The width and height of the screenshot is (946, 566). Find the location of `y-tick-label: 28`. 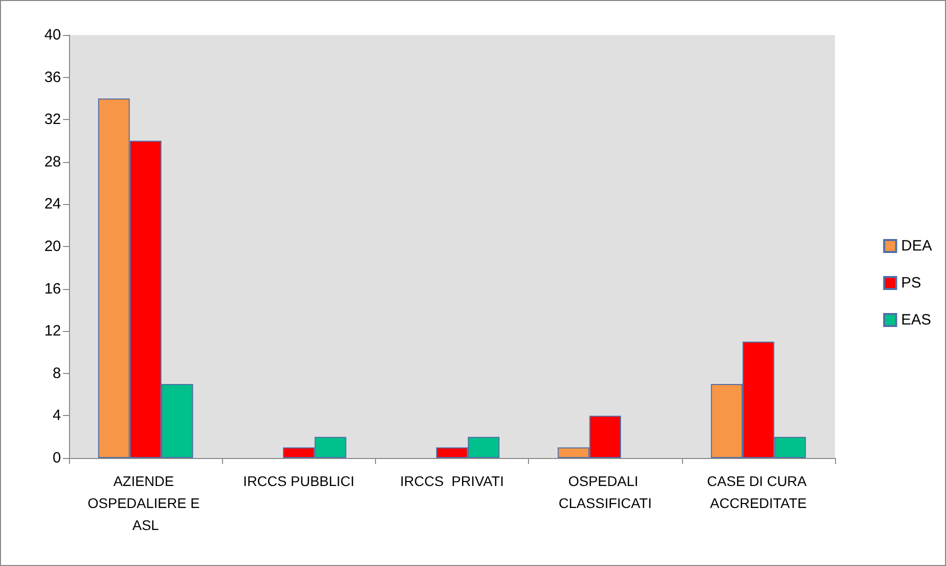

y-tick-label: 28 is located at coordinates (52, 161).